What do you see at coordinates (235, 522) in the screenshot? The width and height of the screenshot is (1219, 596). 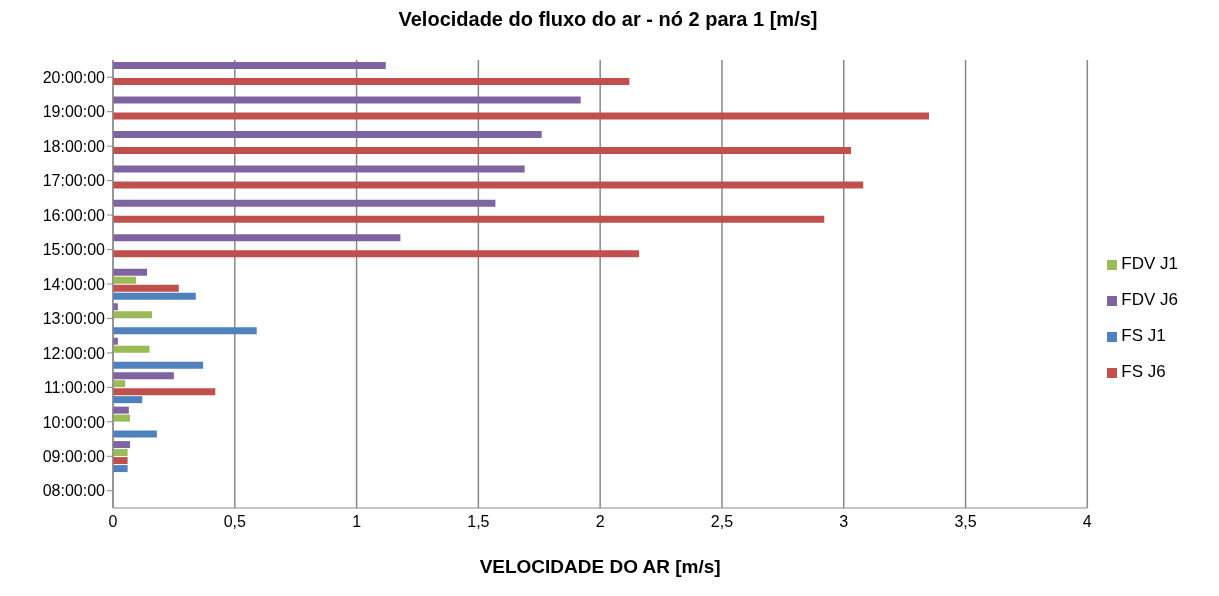 I see `x-tick-label: 0,5` at bounding box center [235, 522].